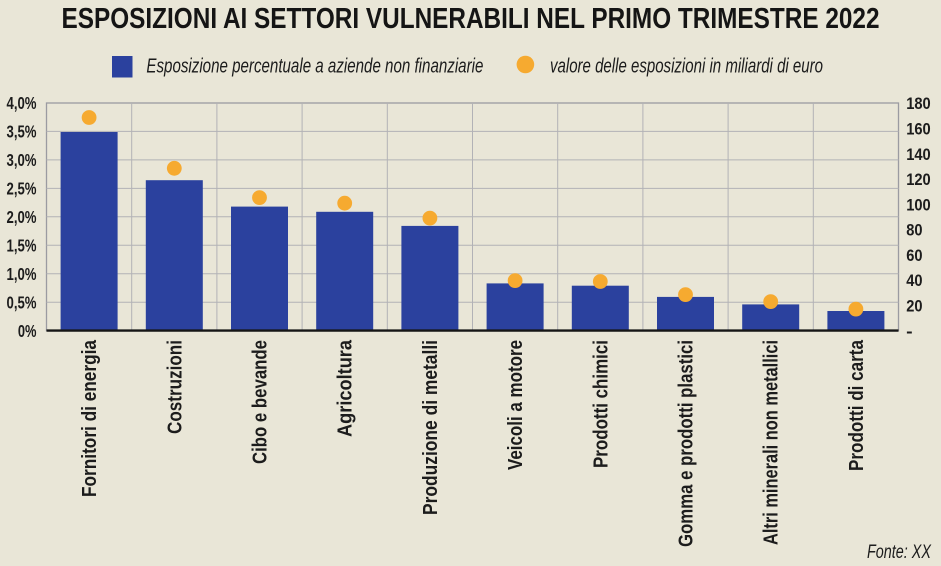 Image resolution: width=941 pixels, height=566 pixels. I want to click on svg-text: 0%, so click(27, 331).